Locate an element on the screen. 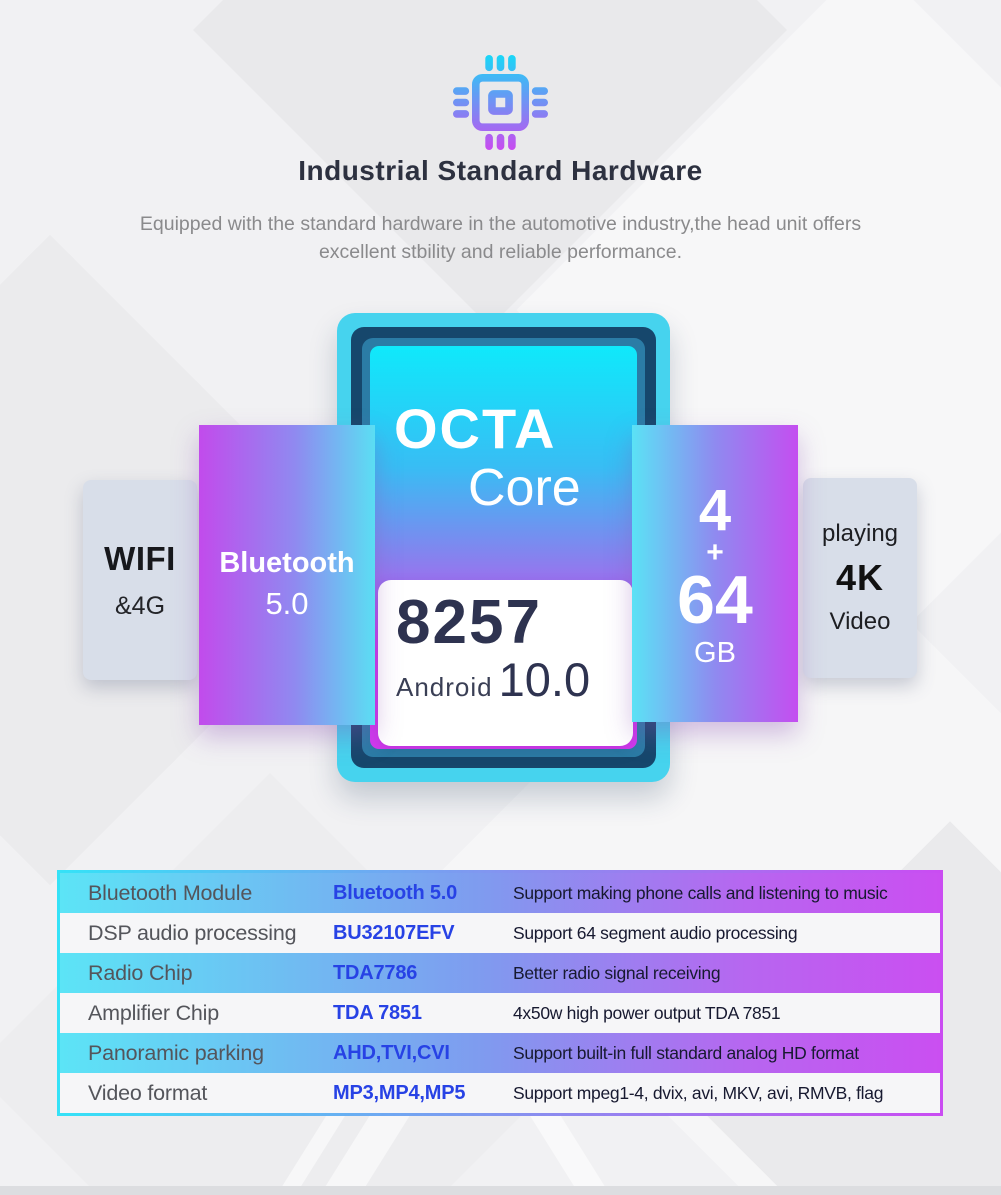 The width and height of the screenshot is (1001, 1195). spec-label: Bluetooth Module is located at coordinates (170, 892).